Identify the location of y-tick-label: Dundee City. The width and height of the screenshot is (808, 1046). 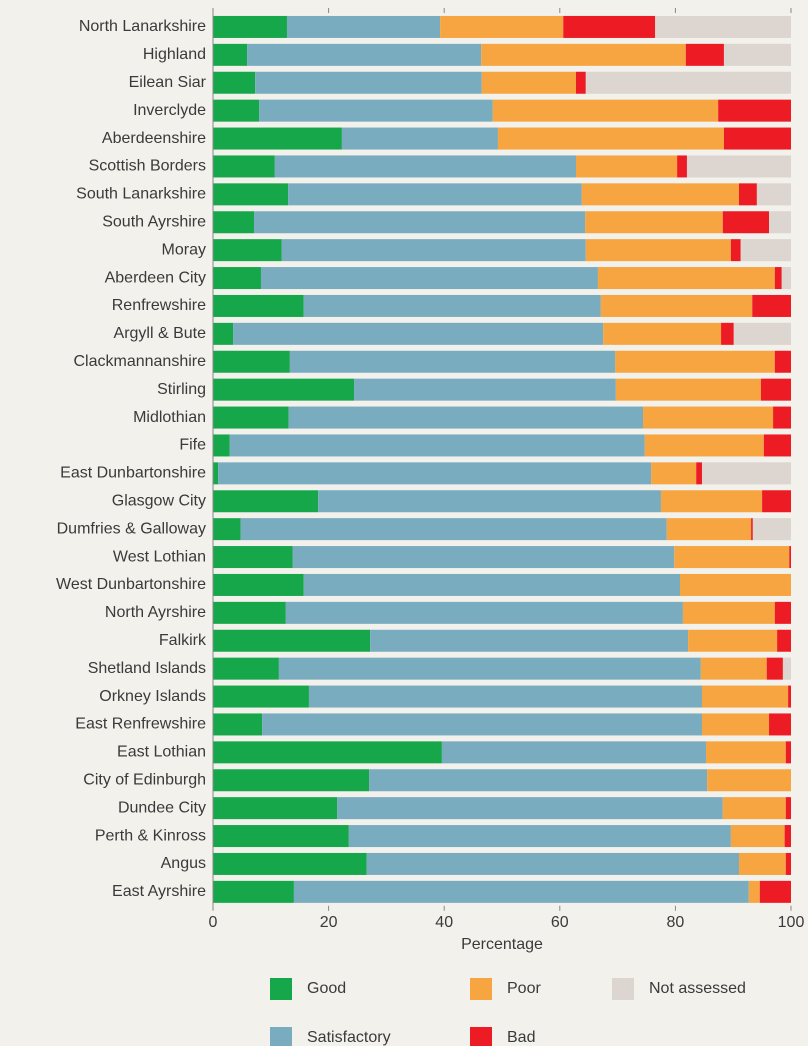
(162, 807).